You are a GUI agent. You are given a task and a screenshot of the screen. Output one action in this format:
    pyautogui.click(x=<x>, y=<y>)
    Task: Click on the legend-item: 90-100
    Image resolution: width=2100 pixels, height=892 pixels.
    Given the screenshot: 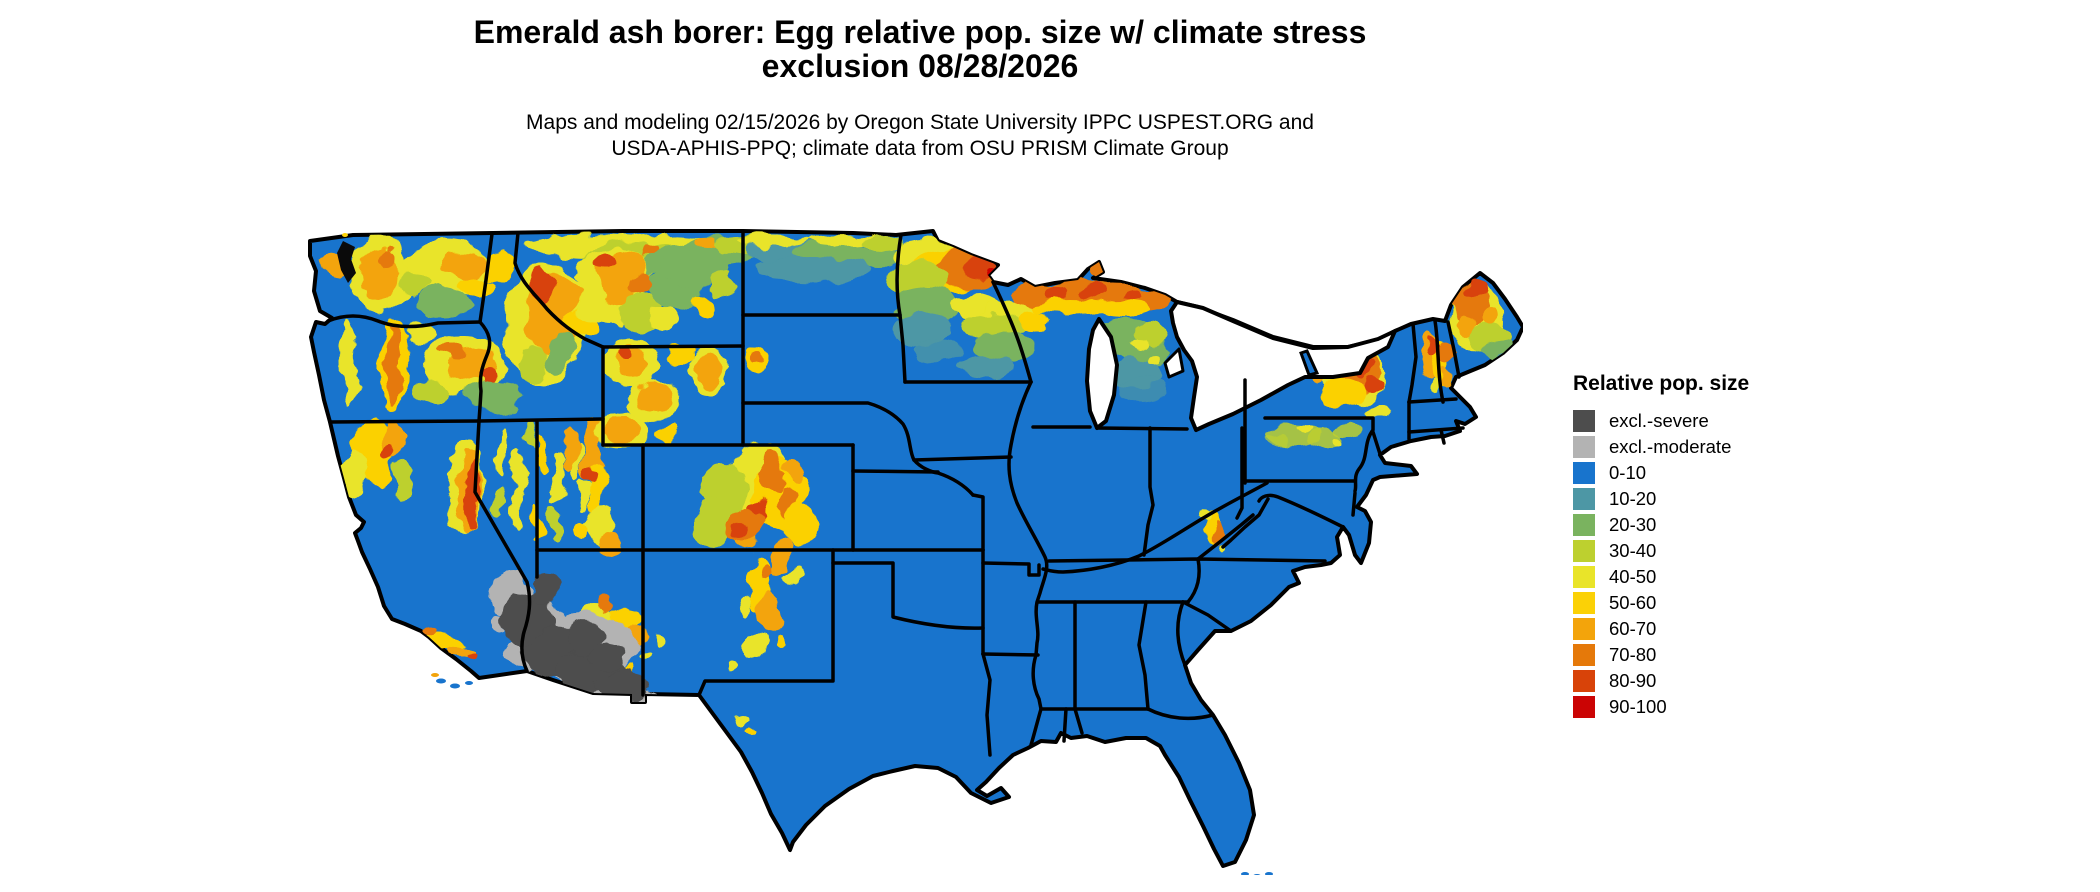 What is the action you would take?
    pyautogui.click(x=1661, y=707)
    